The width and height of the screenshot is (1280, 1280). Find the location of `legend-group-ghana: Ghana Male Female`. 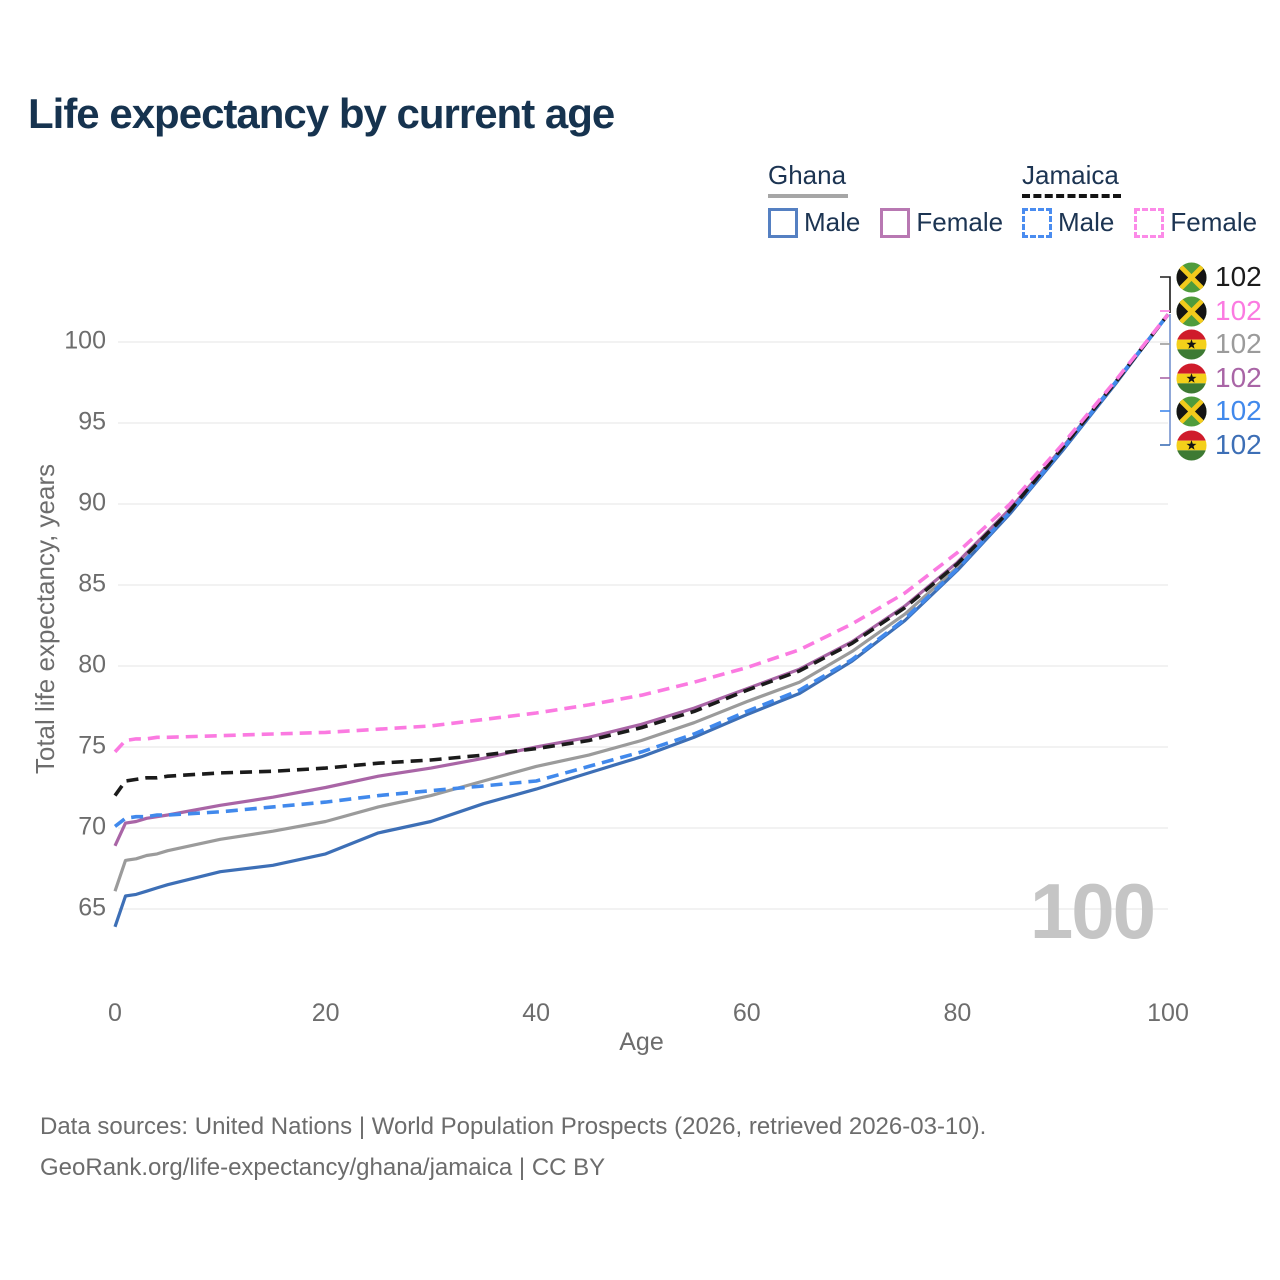

legend-group-ghana: Ghana Male Female is located at coordinates (895, 199).